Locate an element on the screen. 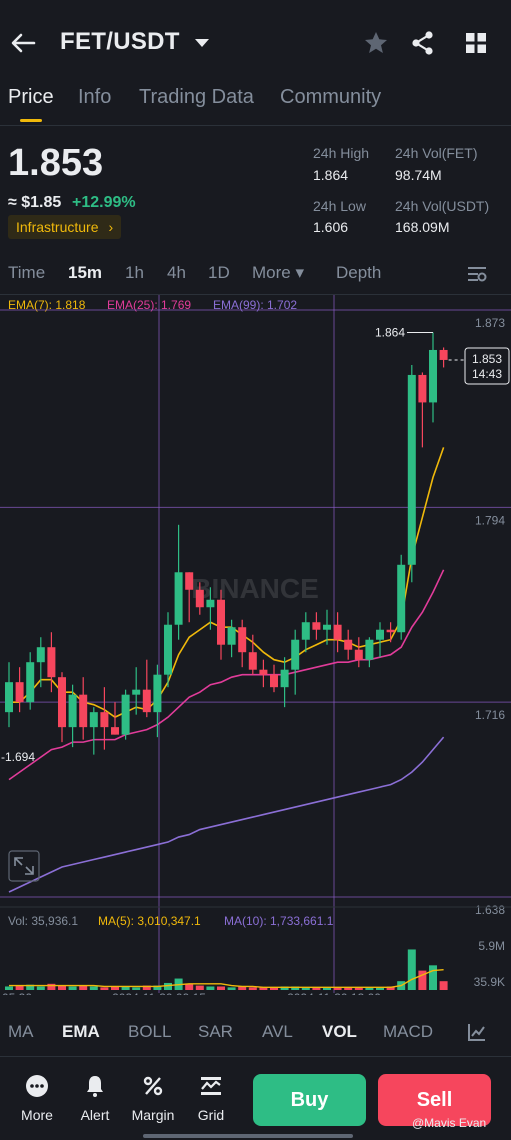 This screenshot has height=1140, width=511. sell-button: Sell is located at coordinates (434, 1100).